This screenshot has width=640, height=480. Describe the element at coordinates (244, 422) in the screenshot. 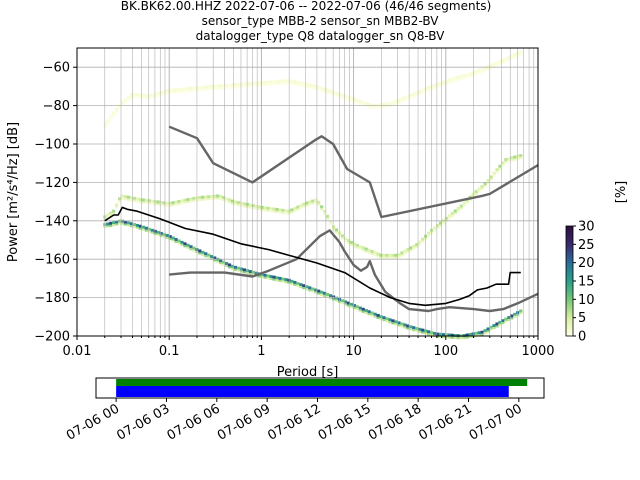

I see `timeline-tick-label: 07-06 09` at that location.